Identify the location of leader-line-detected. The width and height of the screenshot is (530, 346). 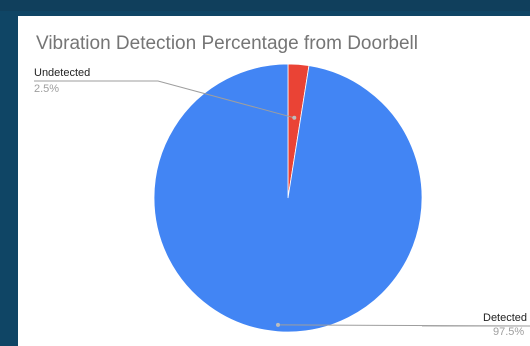
(403, 325).